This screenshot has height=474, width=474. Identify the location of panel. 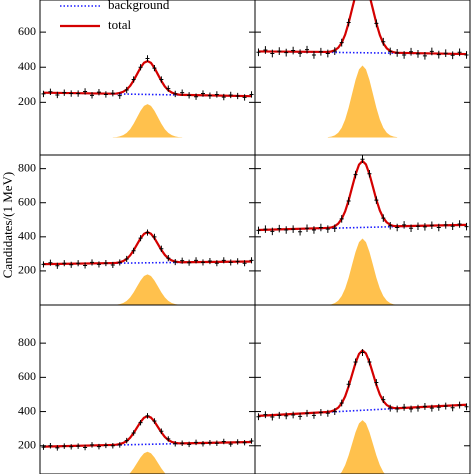
(147, 96).